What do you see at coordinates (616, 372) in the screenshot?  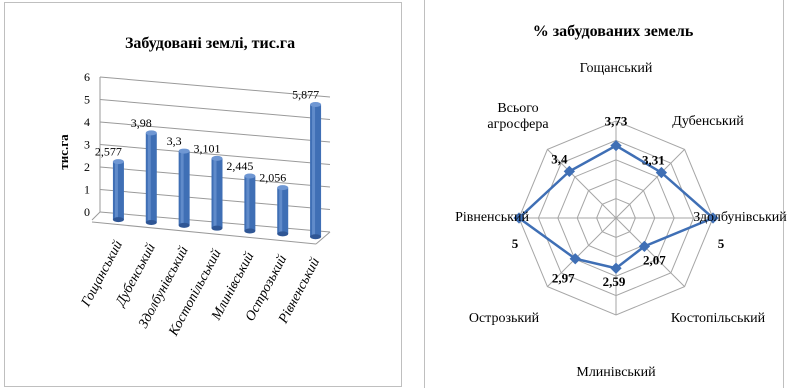 I see `radar-category-label: Млинівський` at bounding box center [616, 372].